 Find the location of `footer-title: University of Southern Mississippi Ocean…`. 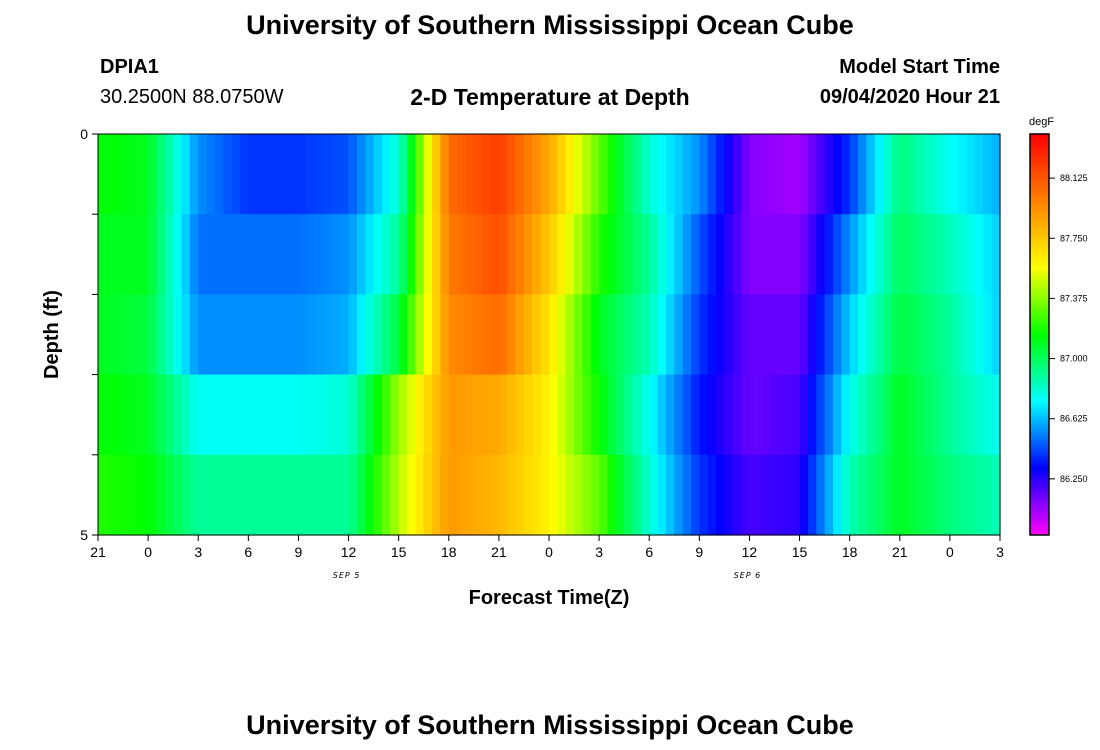

footer-title: University of Southern Mississippi Ocean… is located at coordinates (550, 725).